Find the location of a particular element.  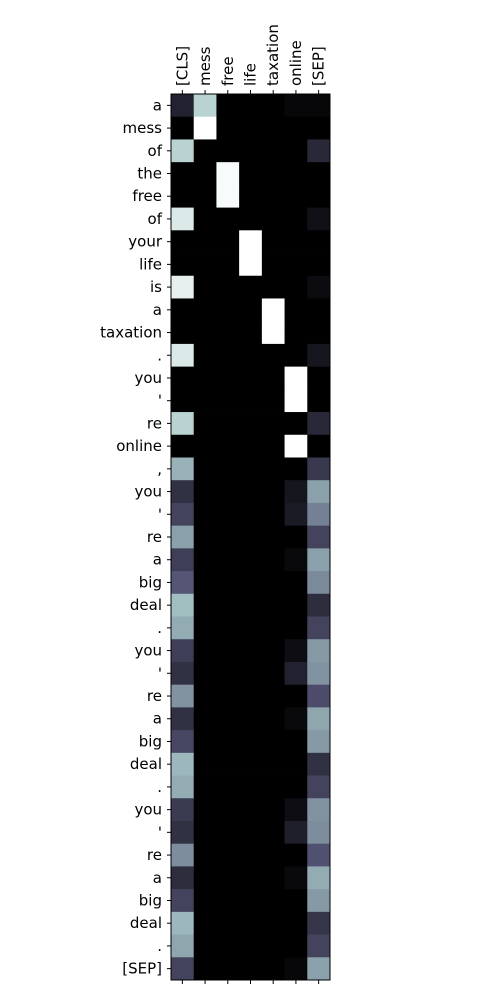

y-tick-label: [SEP] is located at coordinates (142, 969).